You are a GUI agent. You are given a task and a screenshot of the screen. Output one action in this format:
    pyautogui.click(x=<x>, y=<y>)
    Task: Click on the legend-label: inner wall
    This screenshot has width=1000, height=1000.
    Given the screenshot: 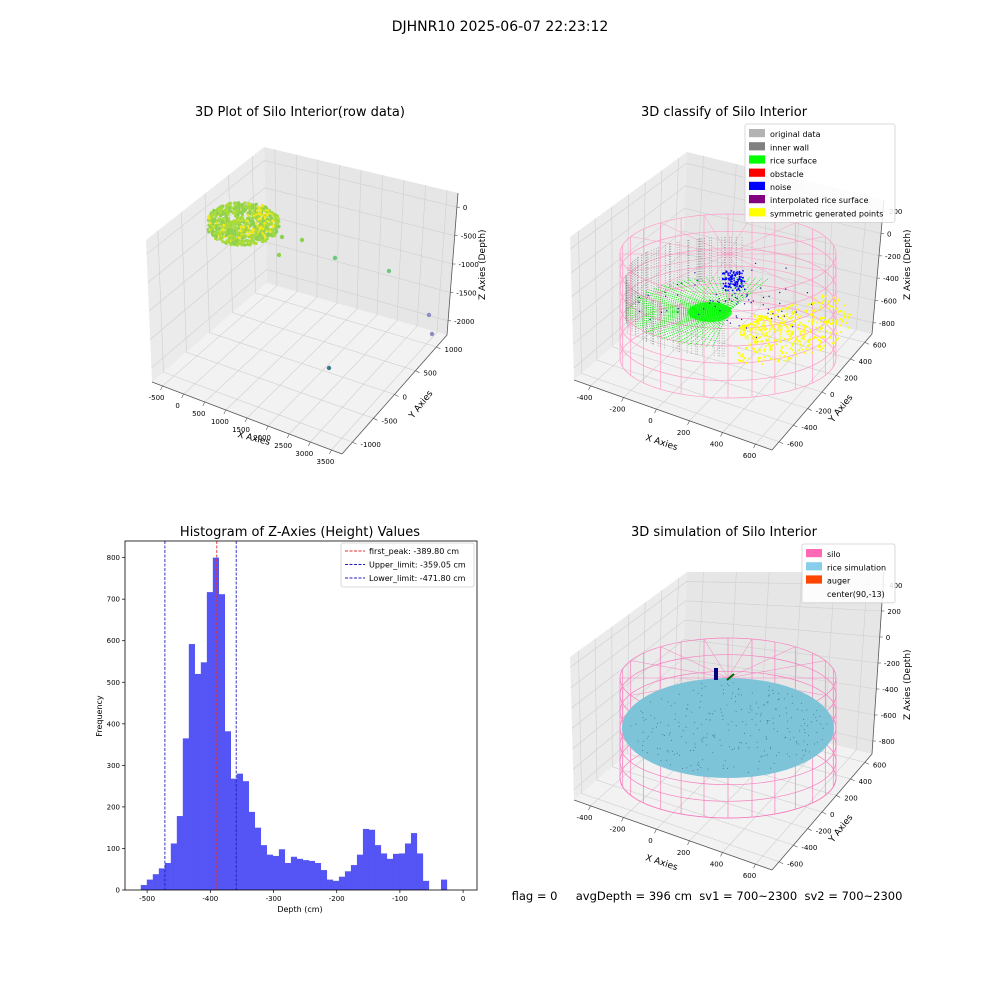 What is the action you would take?
    pyautogui.click(x=789, y=147)
    